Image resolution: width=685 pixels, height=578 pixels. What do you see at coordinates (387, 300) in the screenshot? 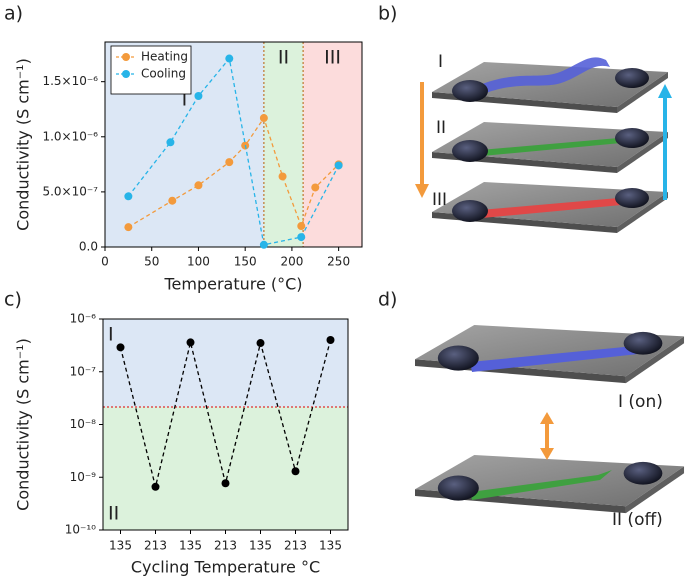
I see `panel-label: d)` at bounding box center [387, 300].